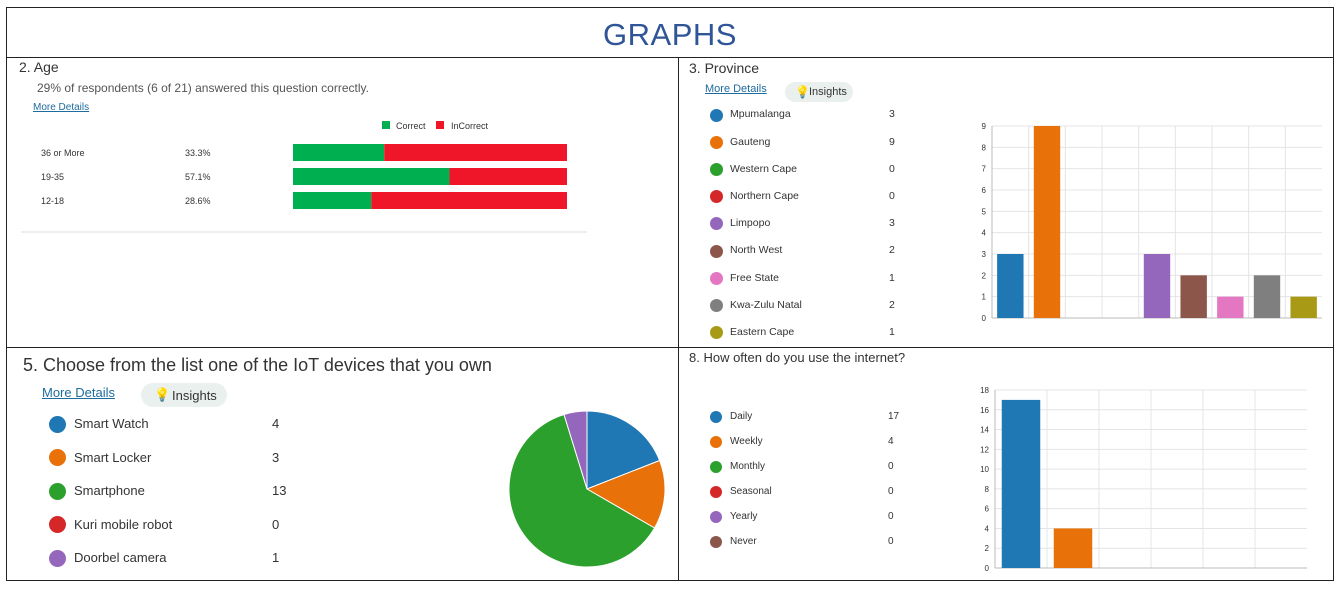  Describe the element at coordinates (984, 410) in the screenshot. I see `y-tick-label: 16` at that location.